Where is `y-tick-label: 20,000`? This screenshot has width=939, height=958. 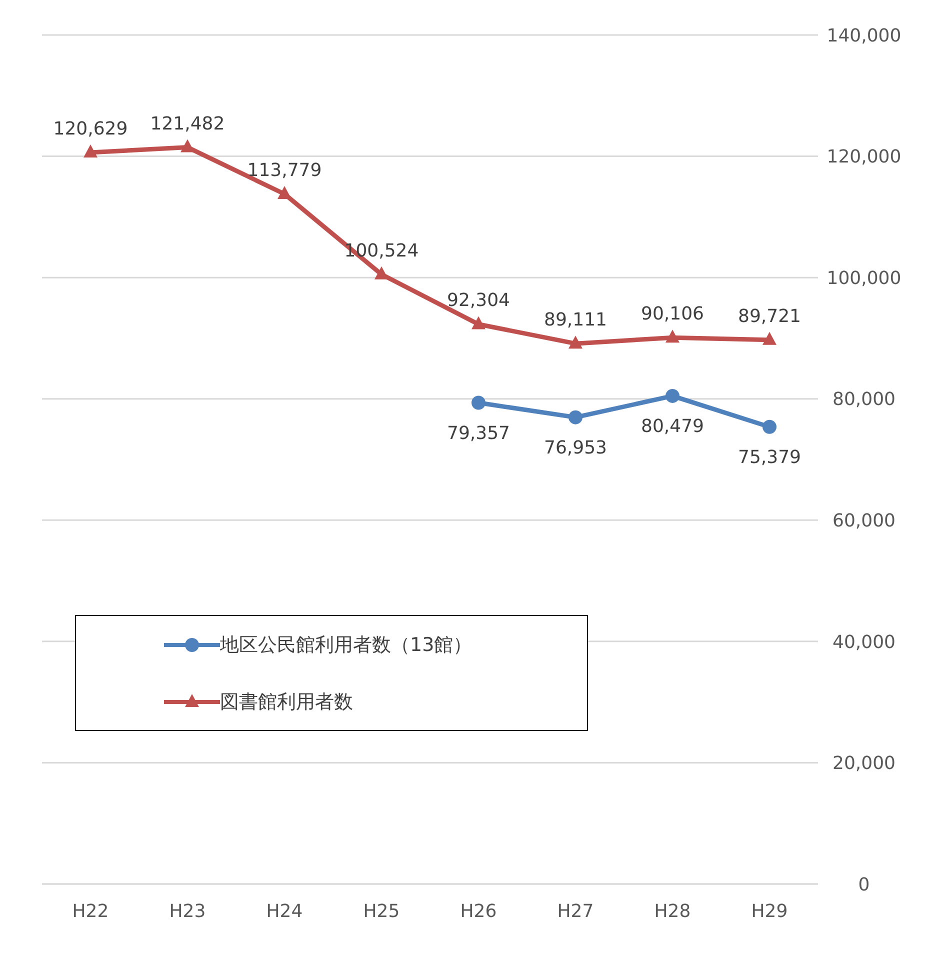
y-tick-label: 20,000 is located at coordinates (864, 763).